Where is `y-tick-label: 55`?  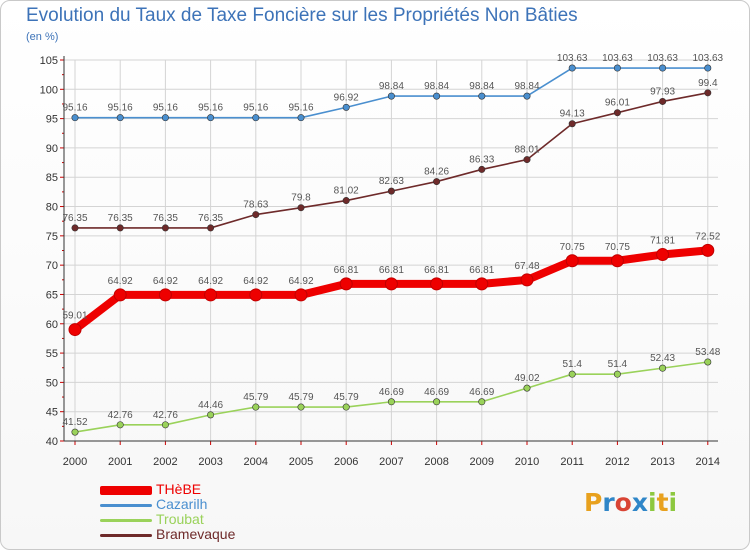
y-tick-label: 55 is located at coordinates (52, 354).